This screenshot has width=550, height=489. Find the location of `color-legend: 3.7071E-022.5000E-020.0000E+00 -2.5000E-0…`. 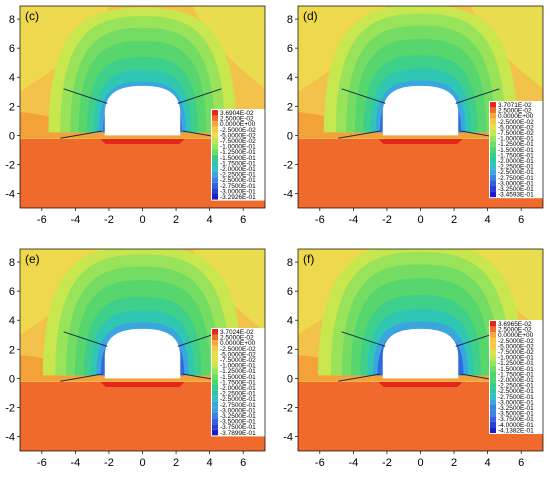

color-legend: 3.7071E-022.5000E-020.0000E+00 -2.5000E-0… is located at coordinates (518, 150).